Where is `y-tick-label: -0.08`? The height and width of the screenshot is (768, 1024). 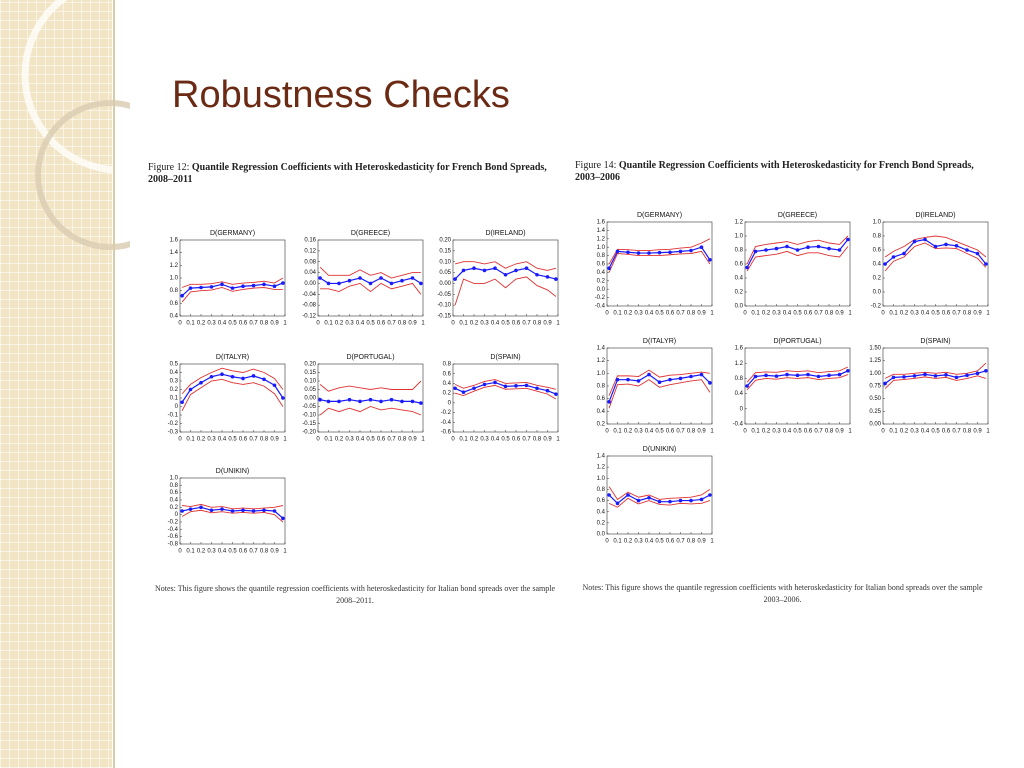 y-tick-label: -0.08 is located at coordinates (309, 306).